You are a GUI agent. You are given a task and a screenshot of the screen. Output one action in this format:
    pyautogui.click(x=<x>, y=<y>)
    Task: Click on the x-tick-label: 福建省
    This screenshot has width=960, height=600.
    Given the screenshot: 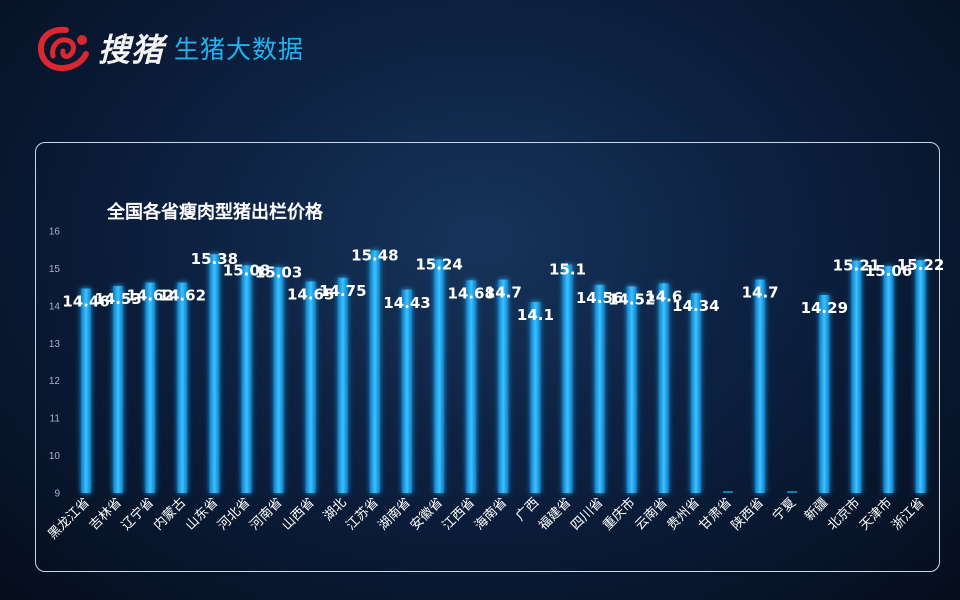 What is the action you would take?
    pyautogui.click(x=555, y=514)
    